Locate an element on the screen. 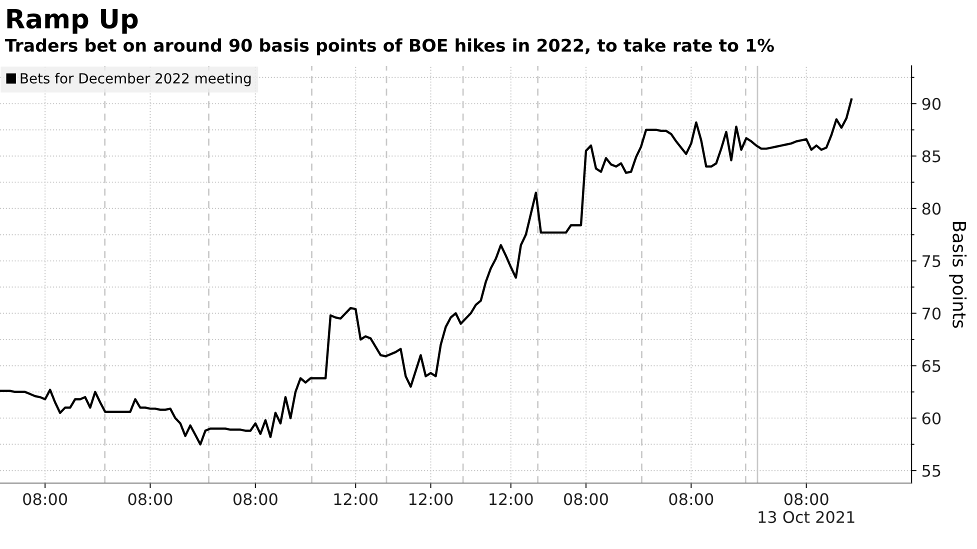 The height and width of the screenshot is (549, 977). chart-title: Ramp Up is located at coordinates (72, 21).